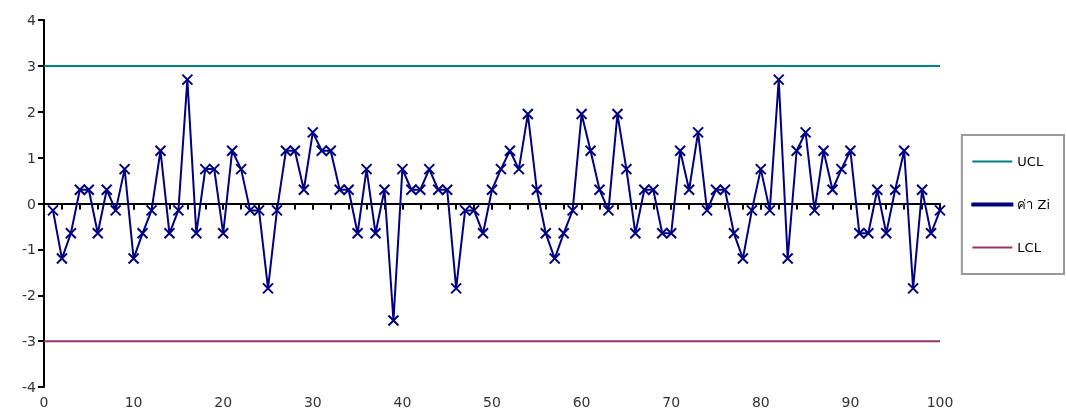  Describe the element at coordinates (44, 401) in the screenshot. I see `x-tick-label: 0` at that location.